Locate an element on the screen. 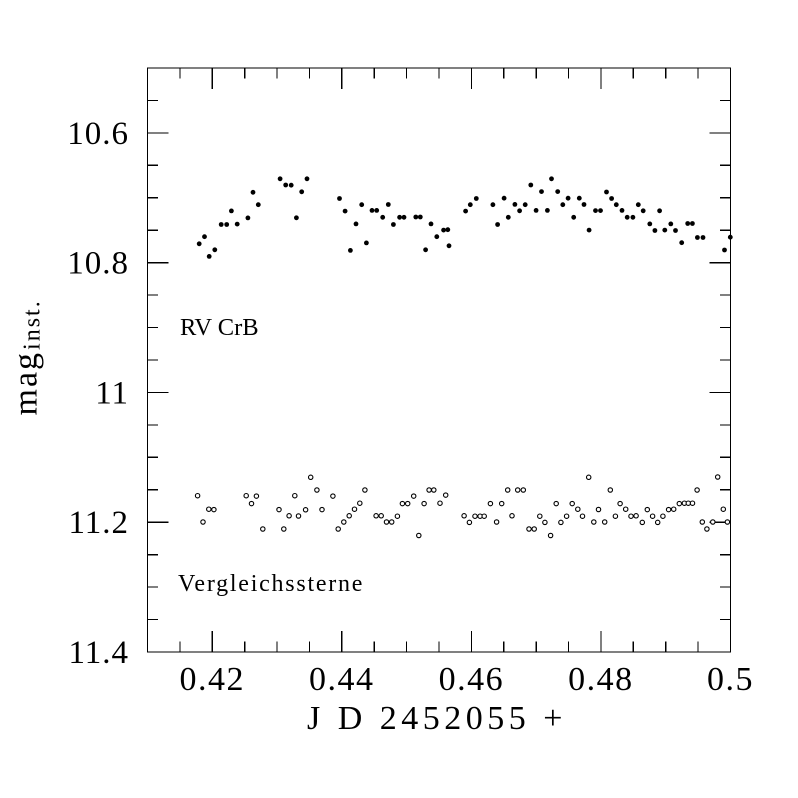 This screenshot has height=798, width=798. svg-text: 10.8 is located at coordinates (98, 264).